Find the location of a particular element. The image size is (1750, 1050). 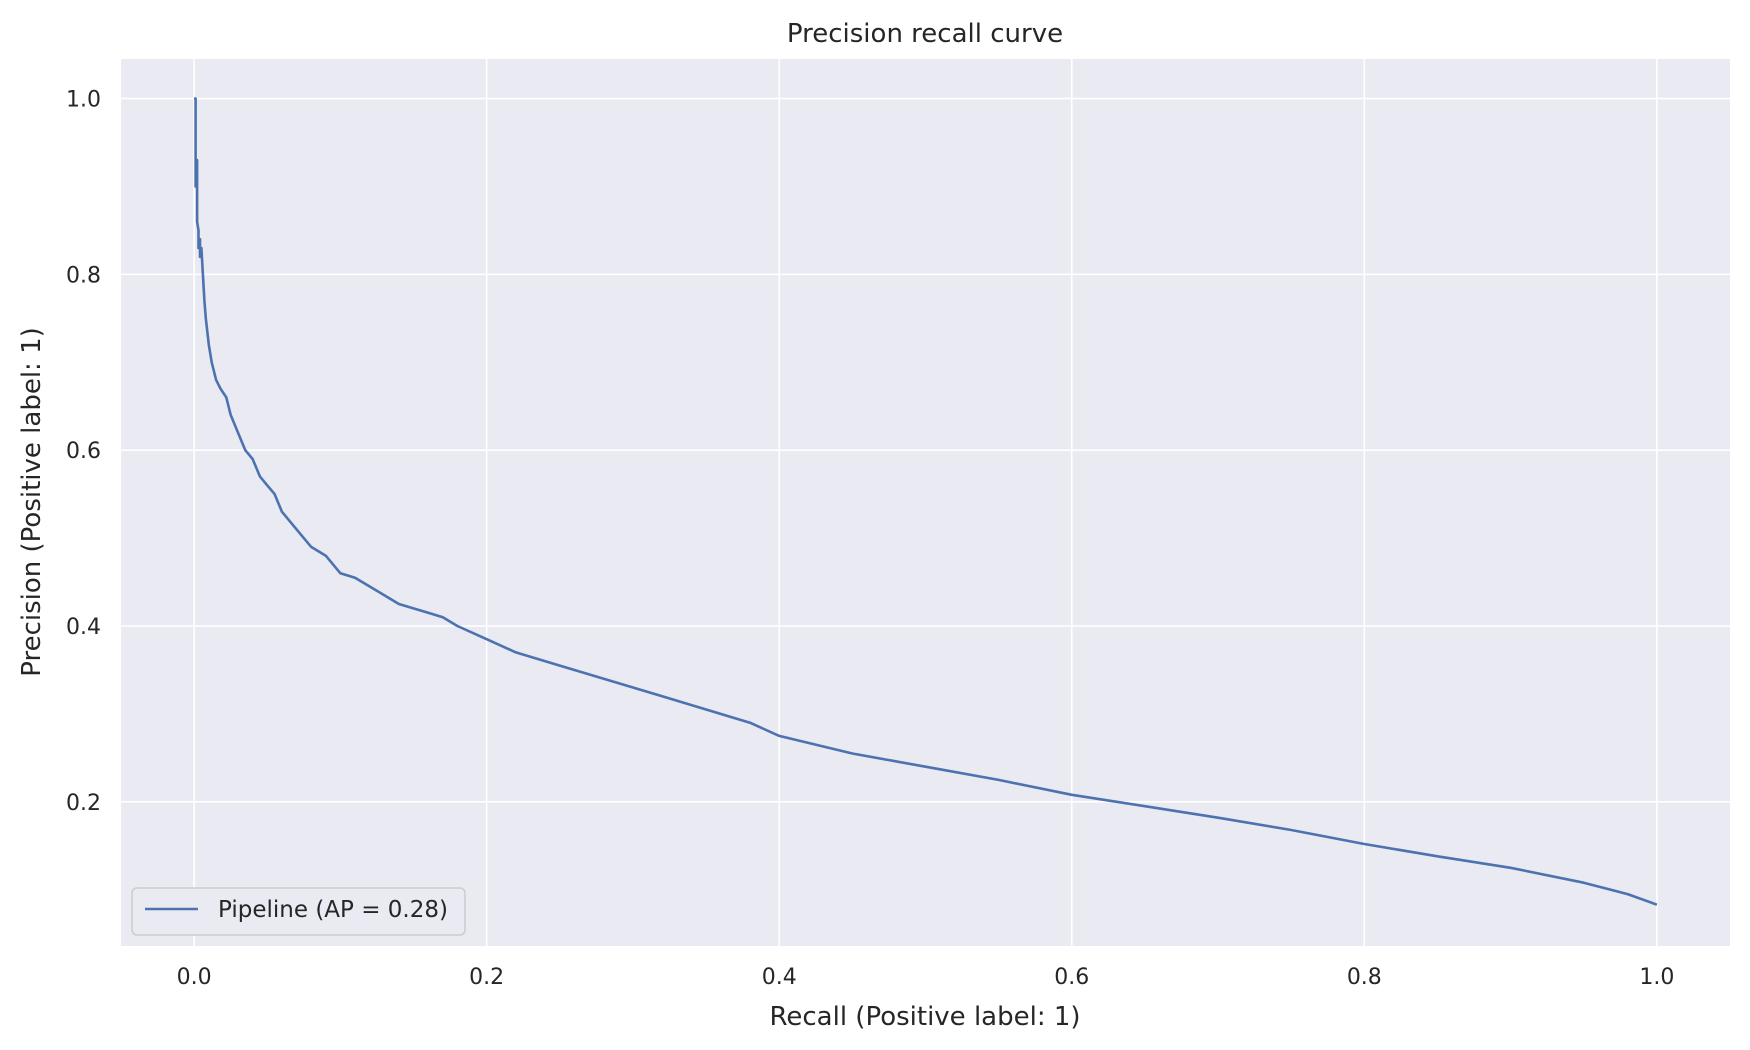

x-tick-label: 0.4 is located at coordinates (779, 977).